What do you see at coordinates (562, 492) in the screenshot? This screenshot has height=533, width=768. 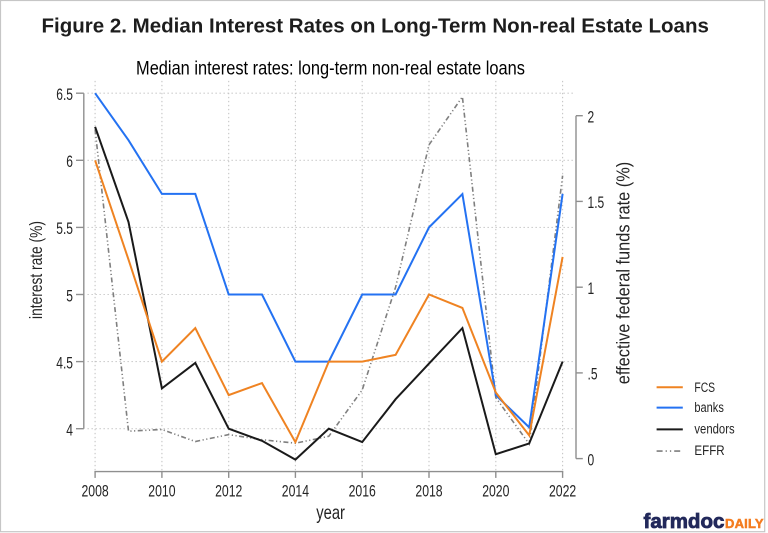 I see `svg-text: 2022` at bounding box center [562, 492].